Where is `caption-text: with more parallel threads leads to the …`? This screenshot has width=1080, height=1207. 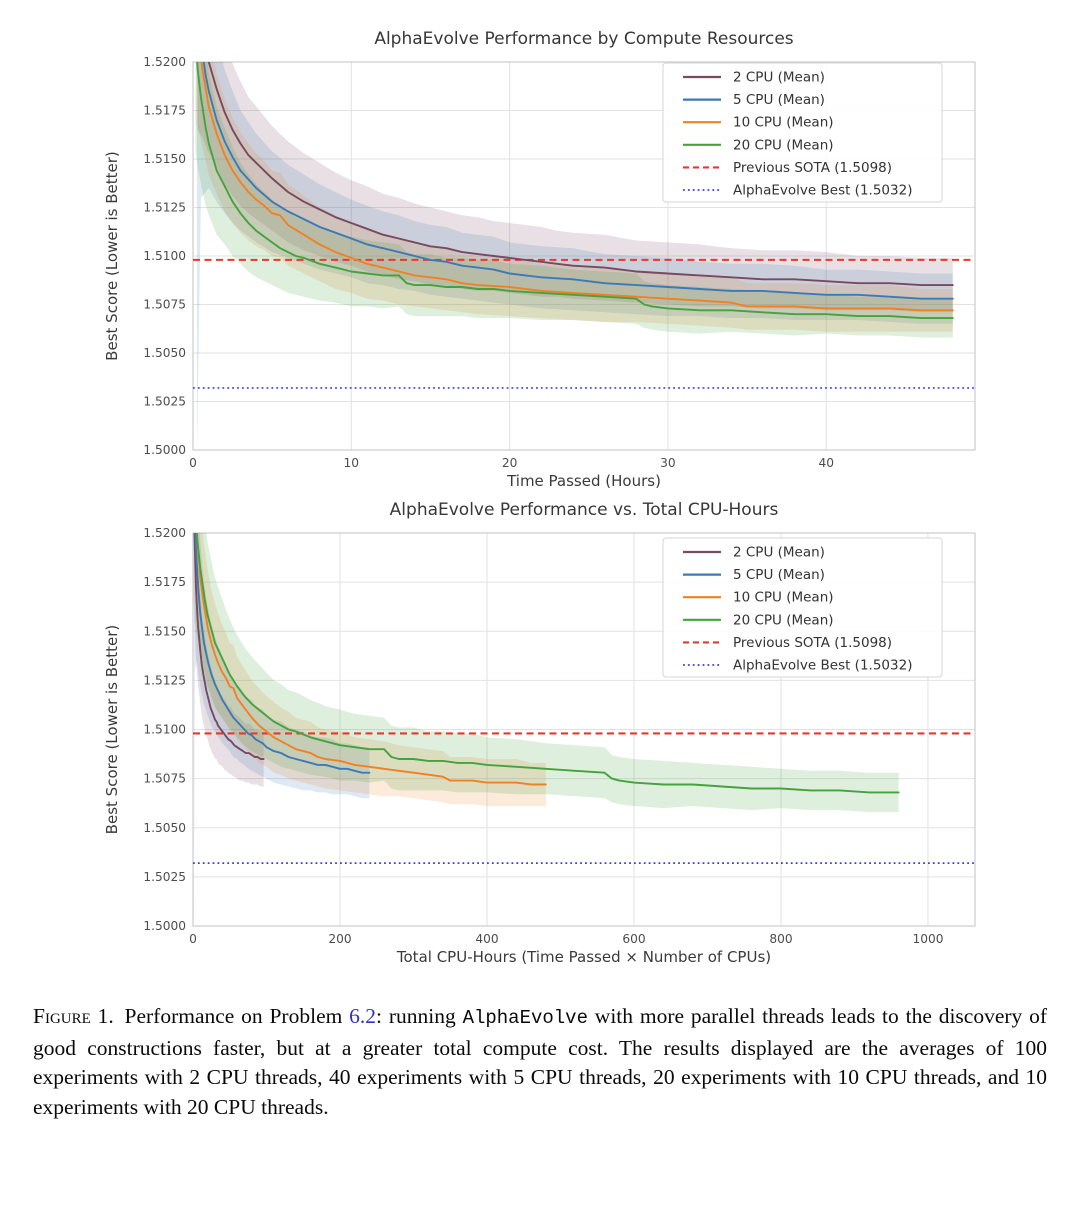 caption-text: with more parallel threads leads to the … is located at coordinates (540, 1061).